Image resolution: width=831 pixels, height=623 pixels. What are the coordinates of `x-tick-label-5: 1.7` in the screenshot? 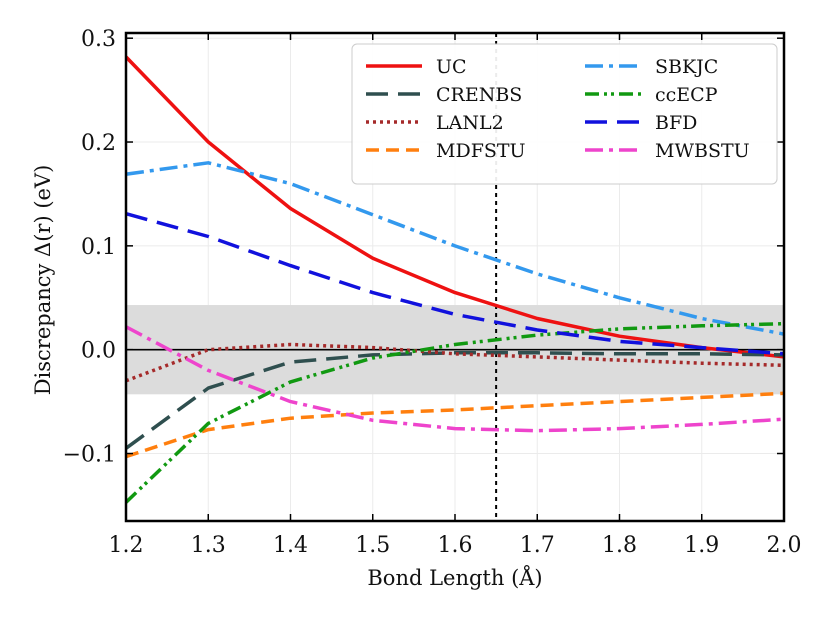 It's located at (537, 545).